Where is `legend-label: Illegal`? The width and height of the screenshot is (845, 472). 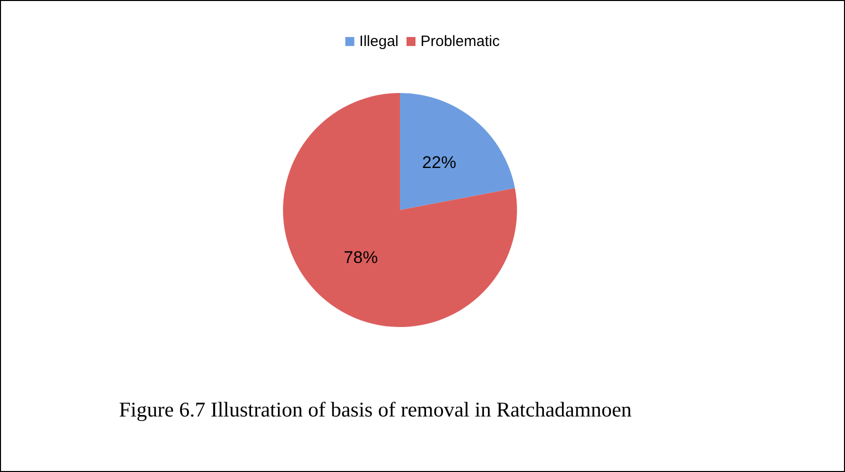
legend-label: Illegal is located at coordinates (379, 41).